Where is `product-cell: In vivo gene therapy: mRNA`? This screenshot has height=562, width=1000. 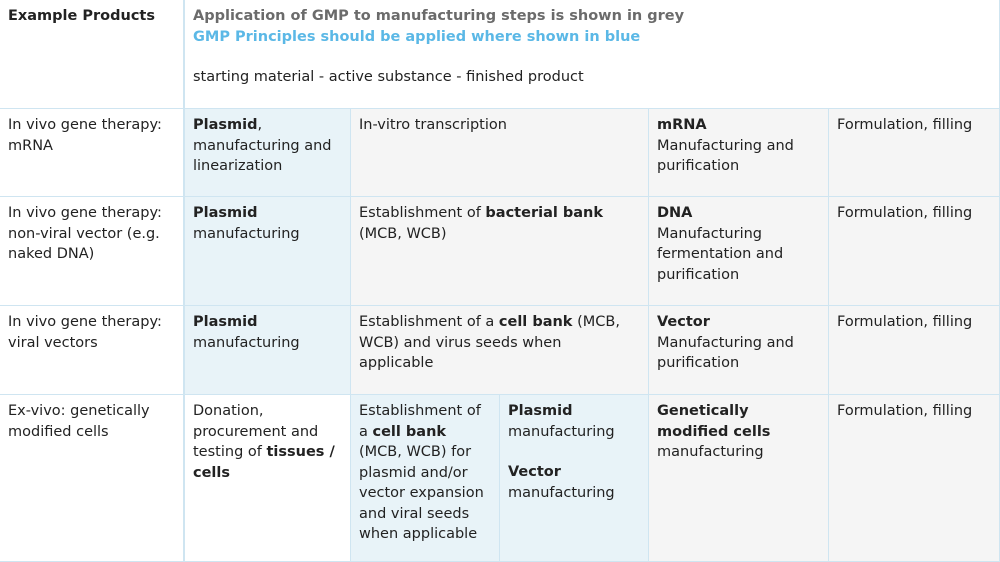 product-cell: In vivo gene therapy: mRNA is located at coordinates (92, 153).